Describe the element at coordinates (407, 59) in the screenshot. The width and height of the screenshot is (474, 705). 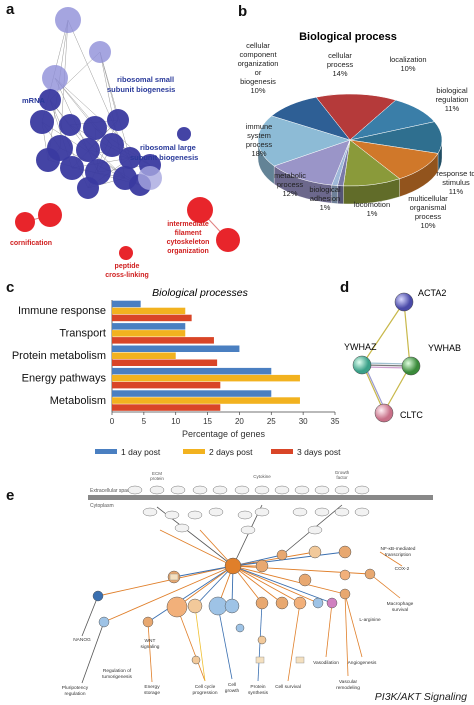
I see `pie-label-line: localization` at that location.